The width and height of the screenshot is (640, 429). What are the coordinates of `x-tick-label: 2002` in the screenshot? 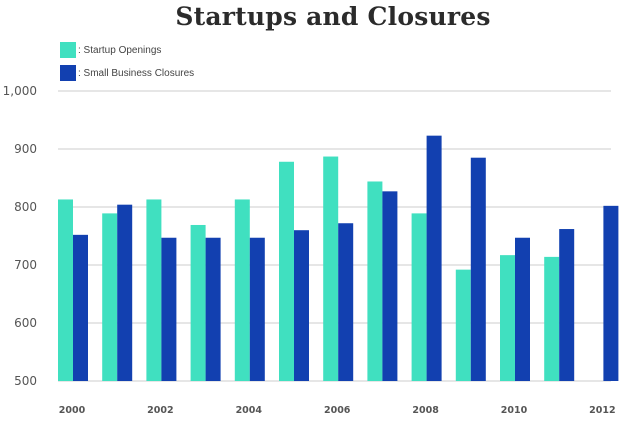 It's located at (160, 410).